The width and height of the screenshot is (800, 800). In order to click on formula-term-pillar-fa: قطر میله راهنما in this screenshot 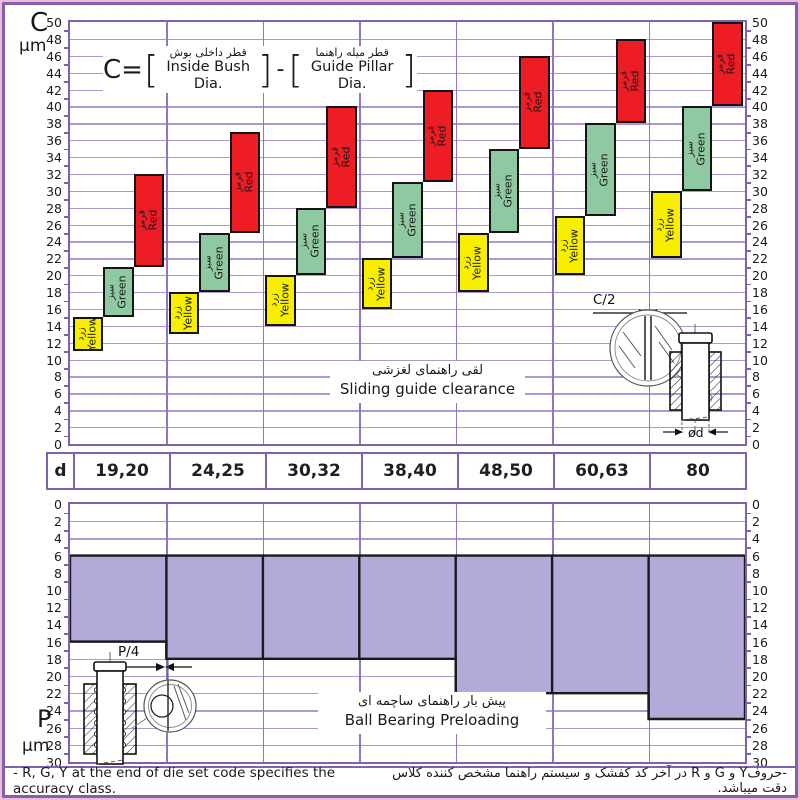, I will do `click(352, 52)`.